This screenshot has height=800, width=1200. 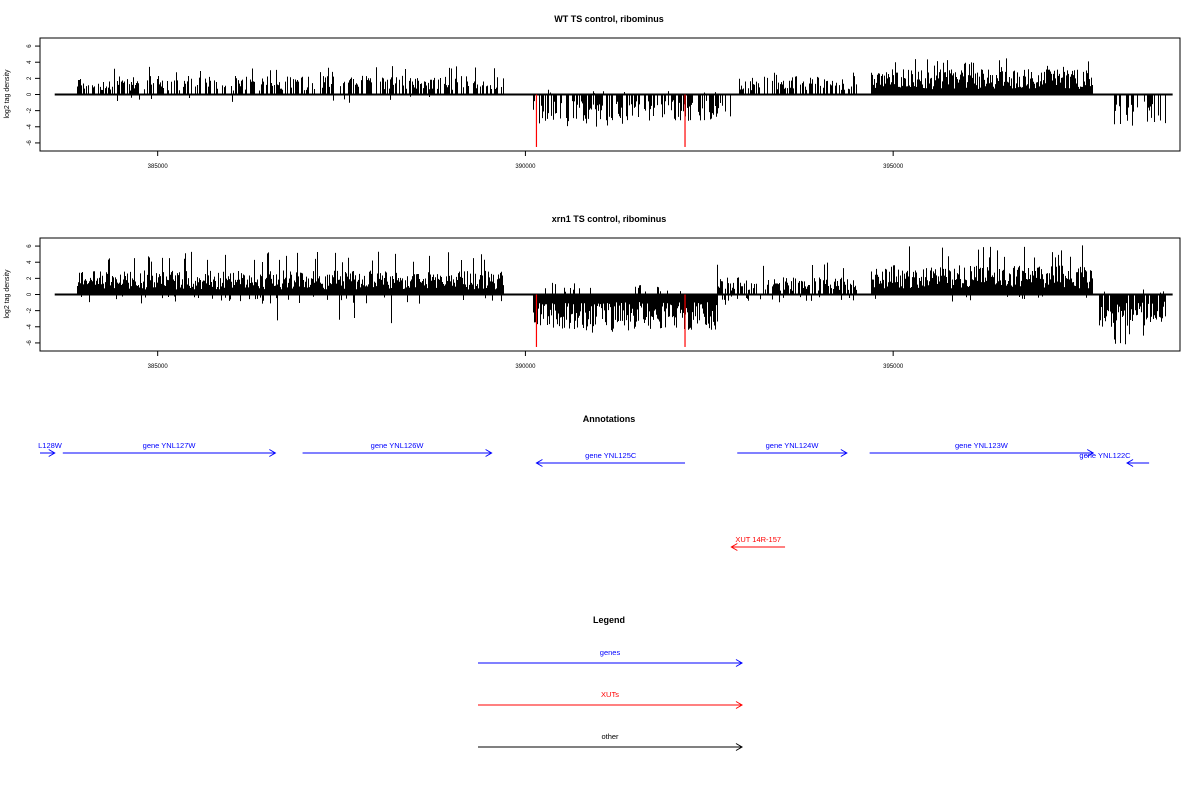 What do you see at coordinates (1105, 455) in the screenshot?
I see `feature-label: gene YNL122C` at bounding box center [1105, 455].